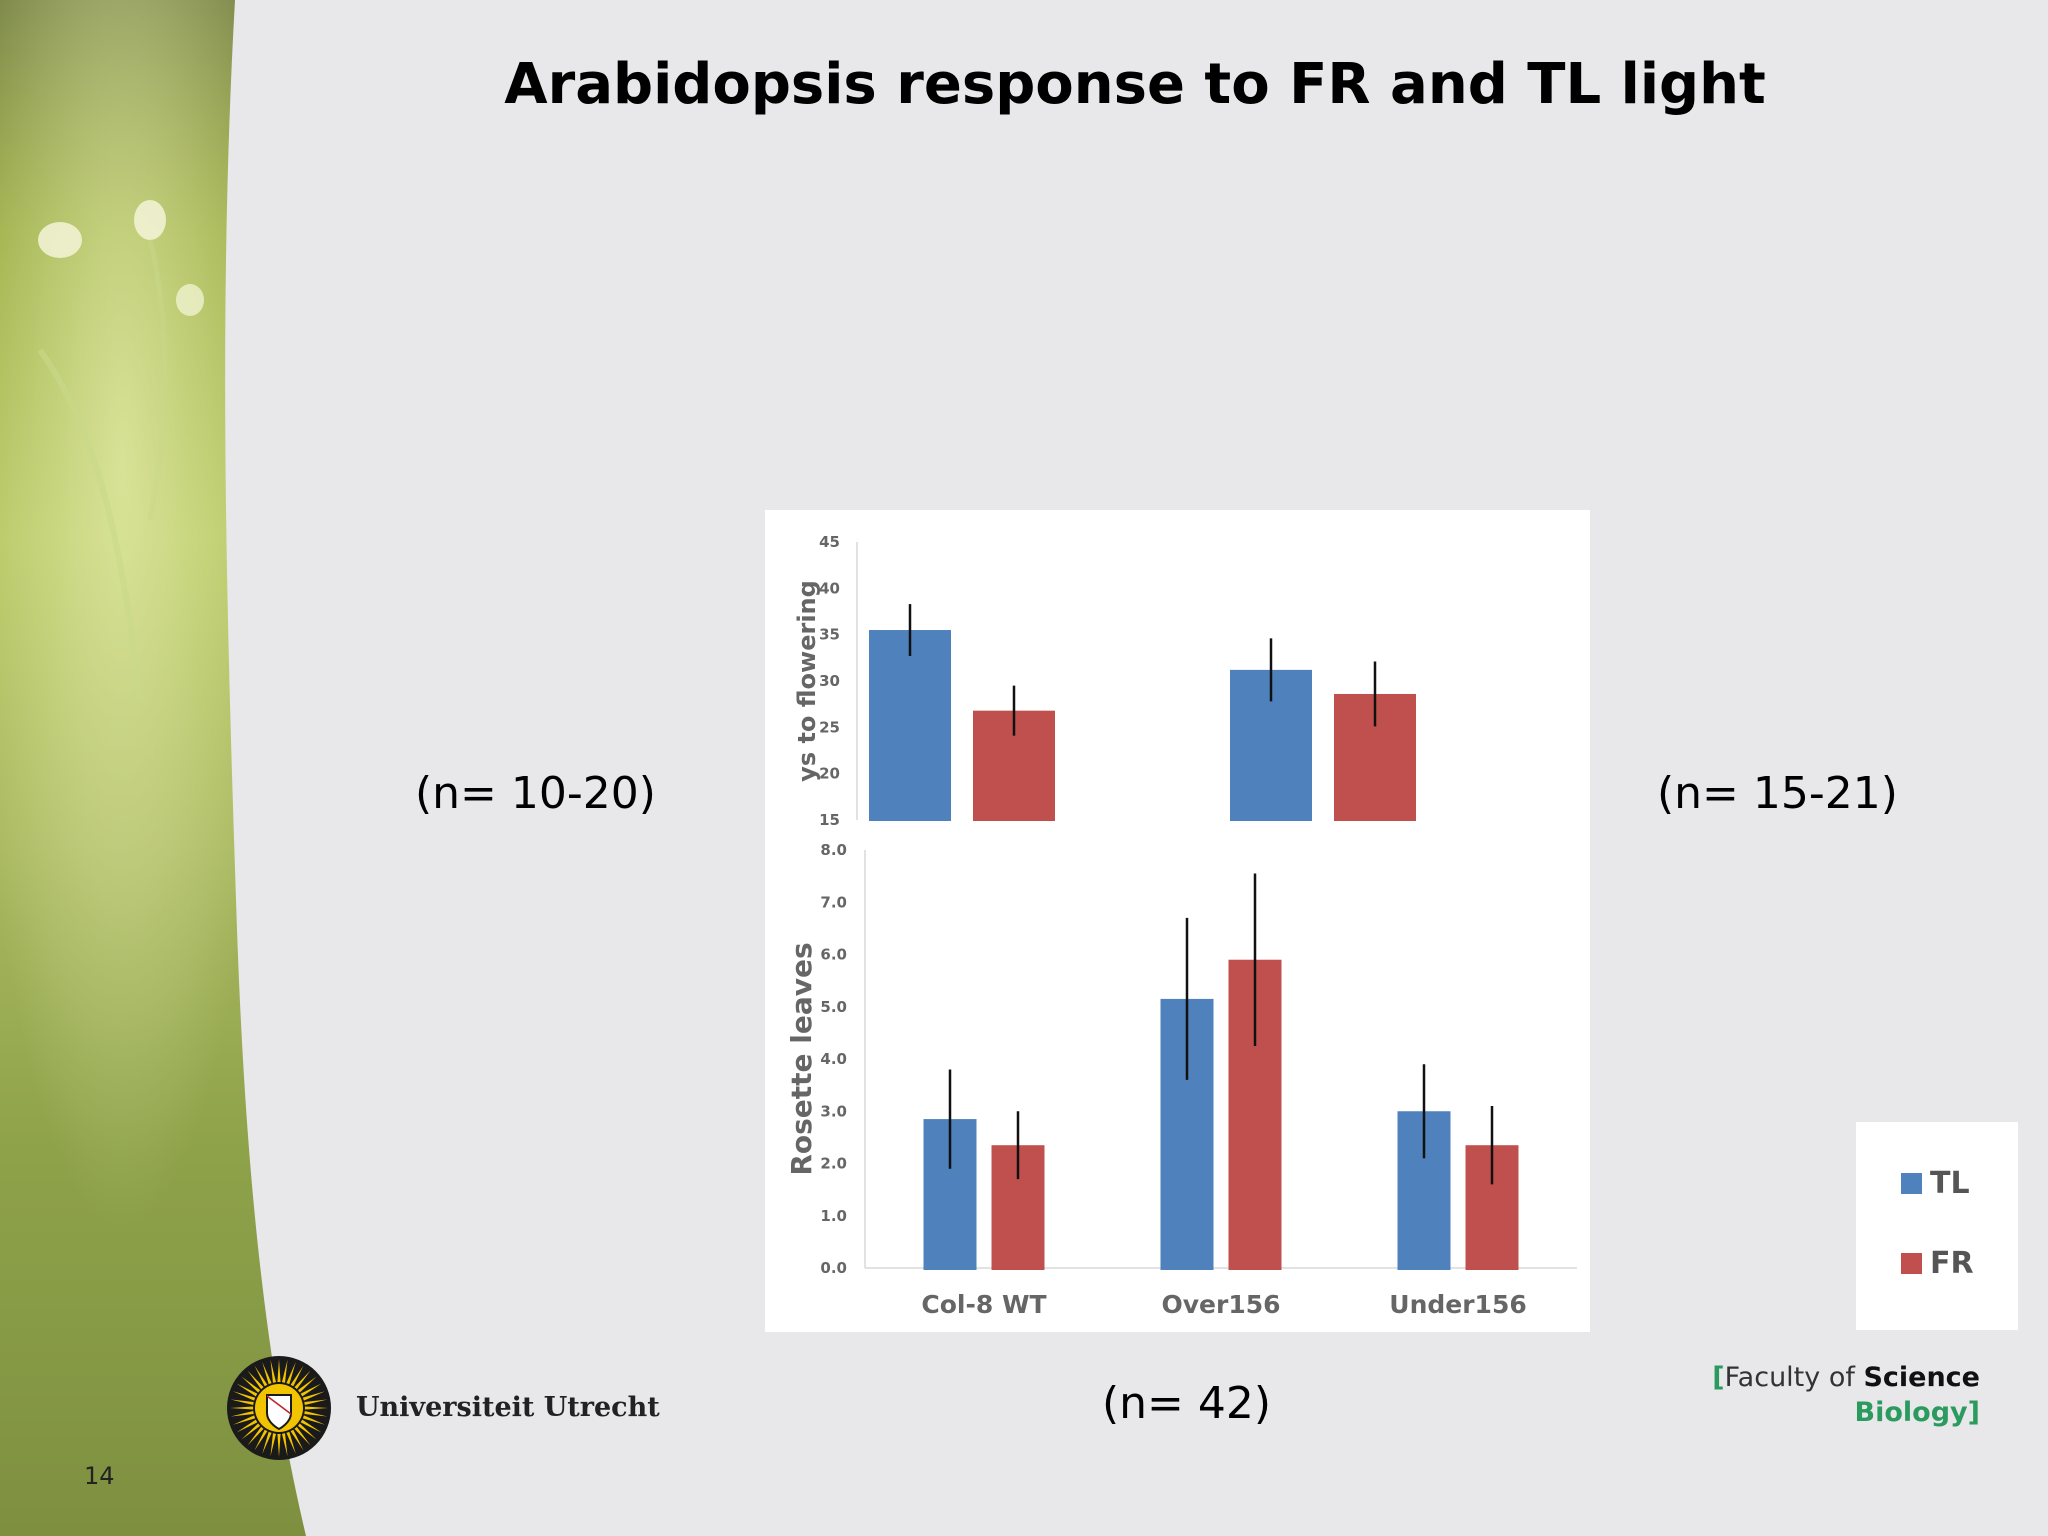 This screenshot has height=1536, width=2048. I want to click on legend-label-tl: TL, so click(1950, 1183).